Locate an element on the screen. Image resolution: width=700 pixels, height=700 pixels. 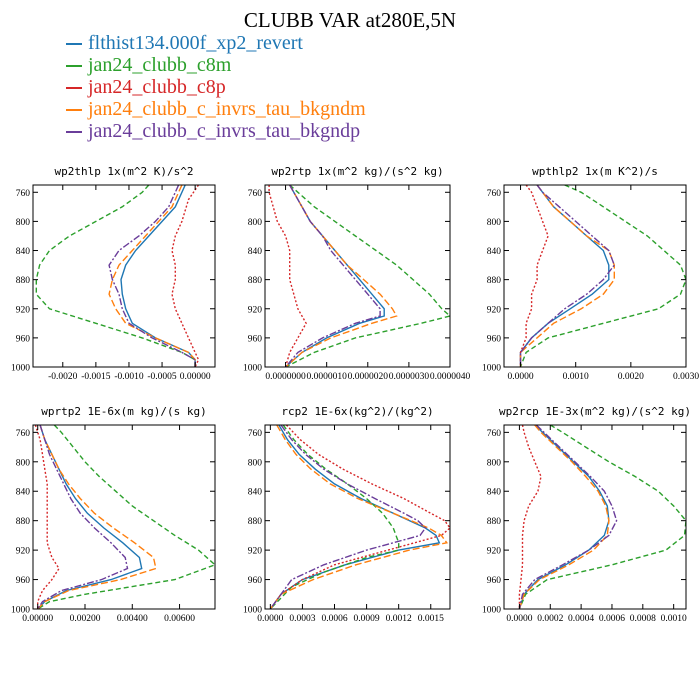
legend-item: jan24_clubb_c8m is located at coordinates (216, 65).